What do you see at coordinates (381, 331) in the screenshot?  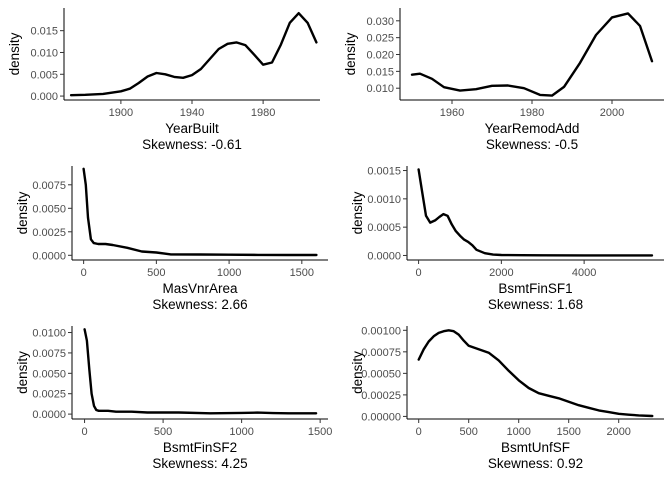 I see `y-tick-label: 0.00100` at bounding box center [381, 331].